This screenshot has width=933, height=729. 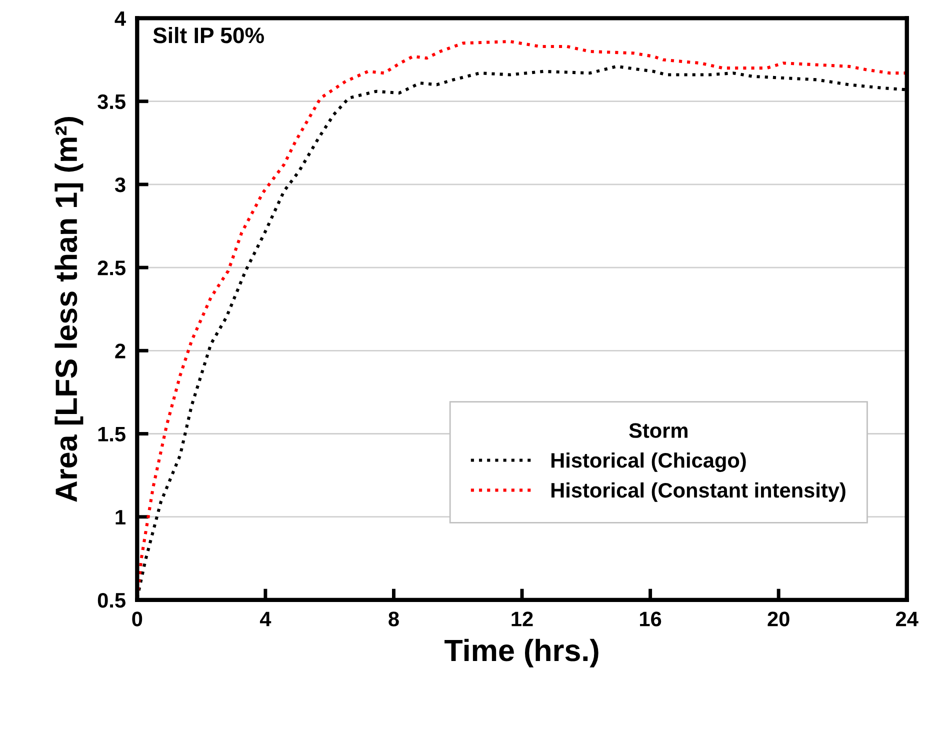 What do you see at coordinates (907, 619) in the screenshot?
I see `x-tick-label: 24` at bounding box center [907, 619].